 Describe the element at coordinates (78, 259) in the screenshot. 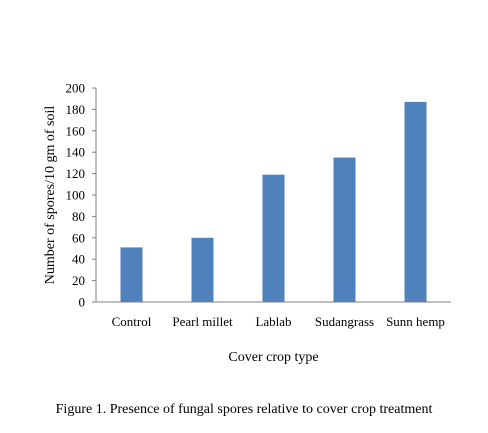

I see `y-tick-label: 40` at that location.